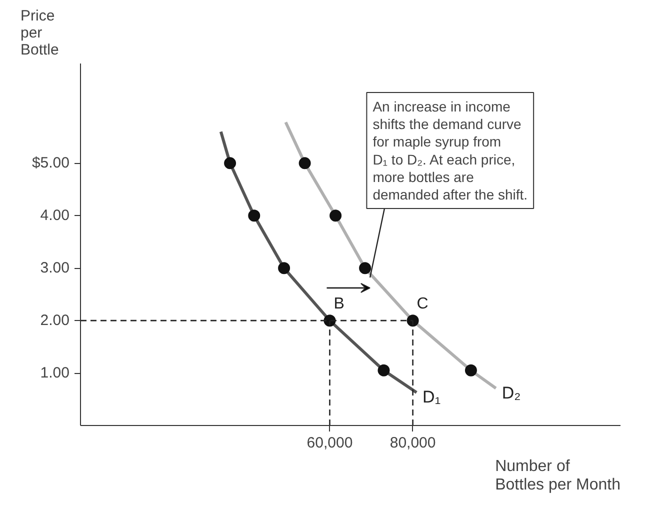 The image size is (648, 513). What do you see at coordinates (450, 150) in the screenshot?
I see `annotation: An increase in income shifts the demand curve for maple syrup from D₁ to D₂. At each price, more bottles are demanded after the shift.` at bounding box center [450, 150].